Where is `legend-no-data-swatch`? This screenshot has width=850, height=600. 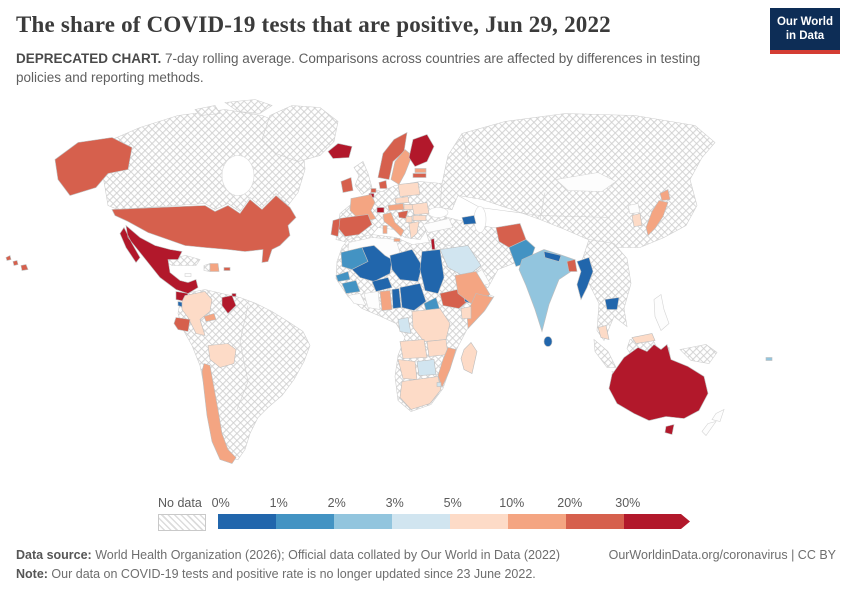
legend-no-data-swatch is located at coordinates (182, 522).